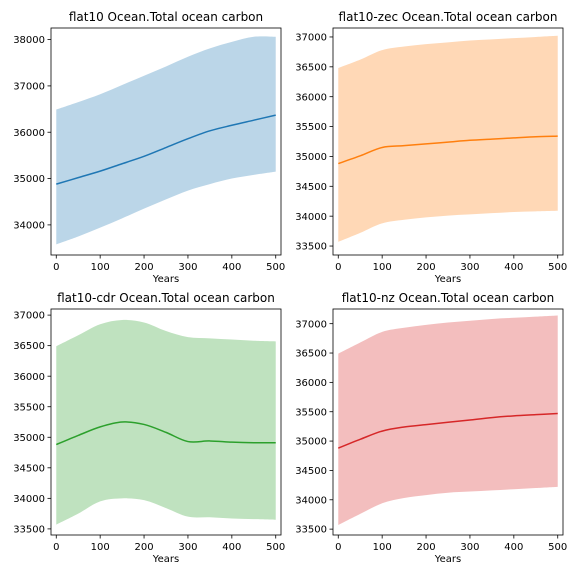 The image size is (576, 576). I want to click on chart-title: flat10-nz Ocean.Total ocean carbon, so click(448, 298).